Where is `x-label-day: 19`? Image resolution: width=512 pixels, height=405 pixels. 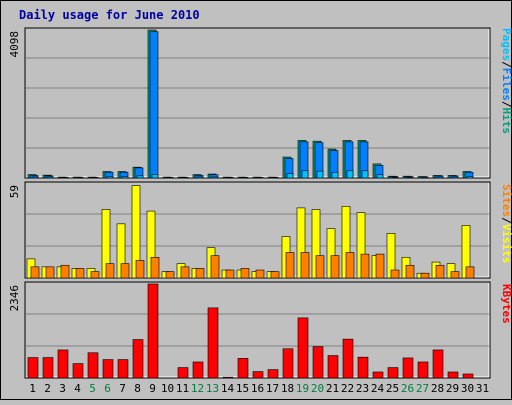
x-label-day: 19 is located at coordinates (302, 388).